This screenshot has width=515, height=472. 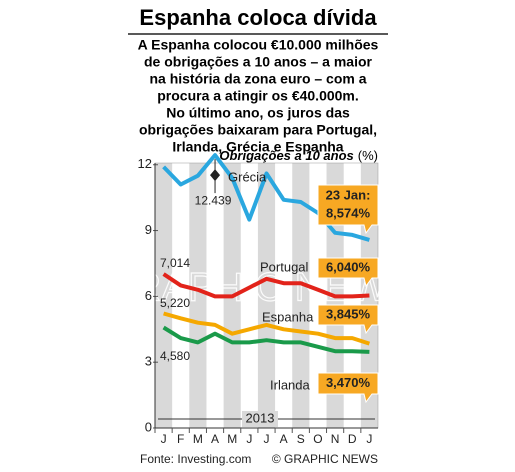 I want to click on subtitle-line: Irlanda, Grécia e Espanha, so click(x=257, y=147).